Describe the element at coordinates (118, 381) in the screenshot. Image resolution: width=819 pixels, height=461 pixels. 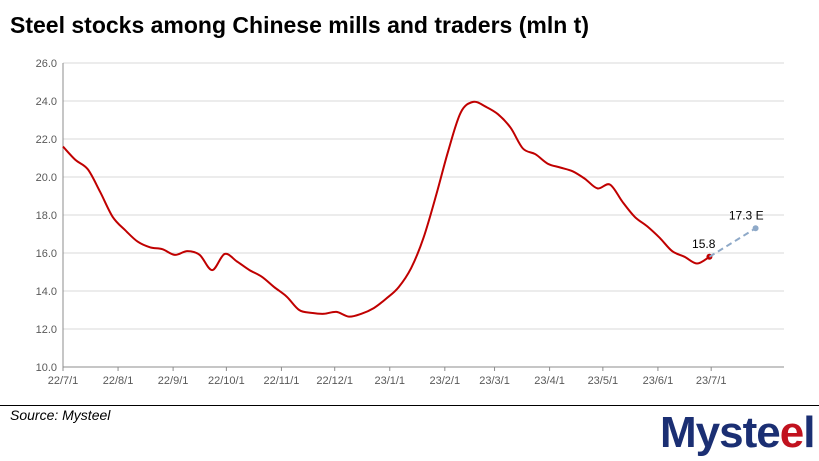
I see `x-tick-label: 22/8/1` at that location.